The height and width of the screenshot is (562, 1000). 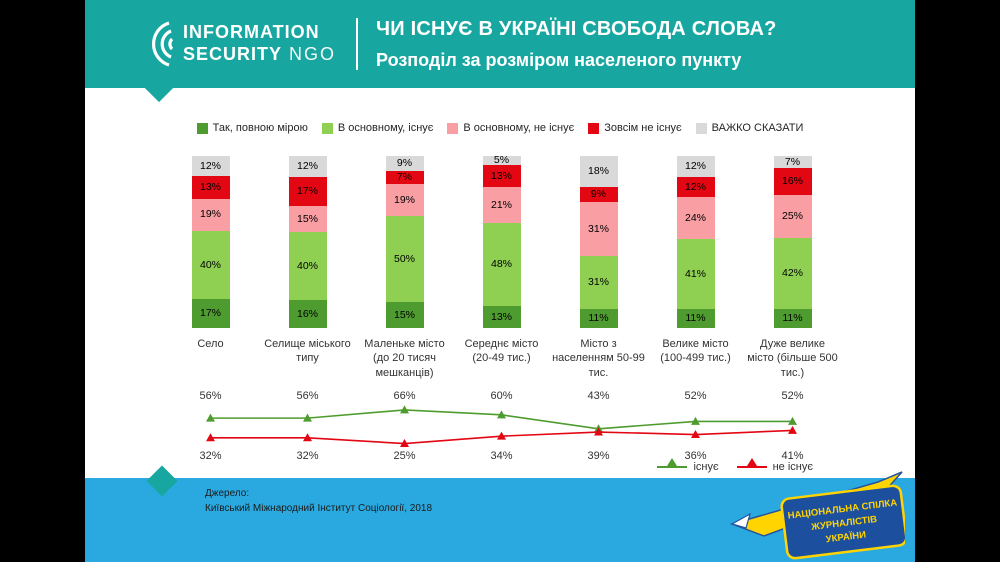 I want to click on line-legend-item: не існує, so click(x=774, y=465).